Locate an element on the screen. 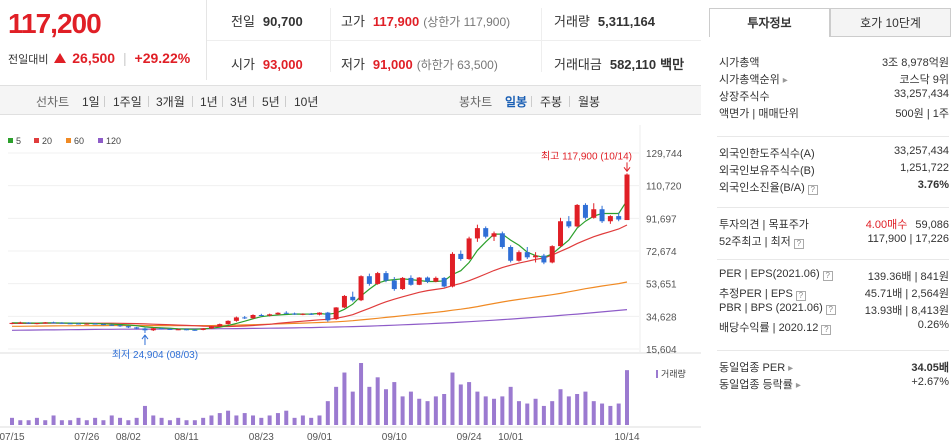  period-3m: 3개월 is located at coordinates (170, 102).